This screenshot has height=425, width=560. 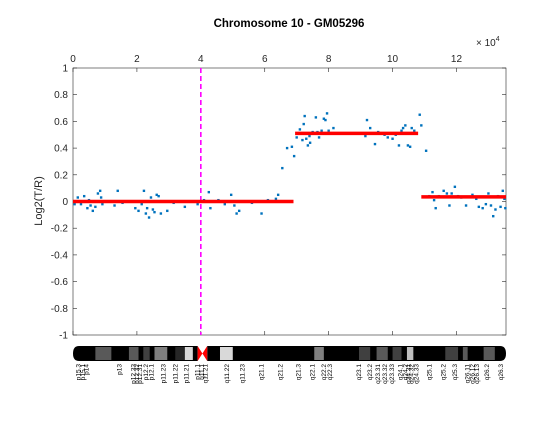 I want to click on x-tick-label: 12, so click(x=457, y=59).